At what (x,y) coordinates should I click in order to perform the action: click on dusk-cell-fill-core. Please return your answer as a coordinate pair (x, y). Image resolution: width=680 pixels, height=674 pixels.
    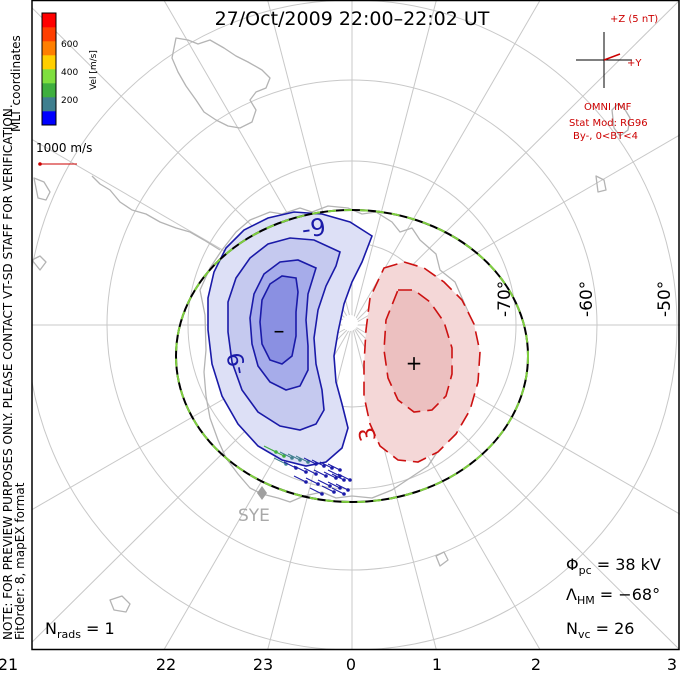
    Looking at the image, I should click on (279, 320).